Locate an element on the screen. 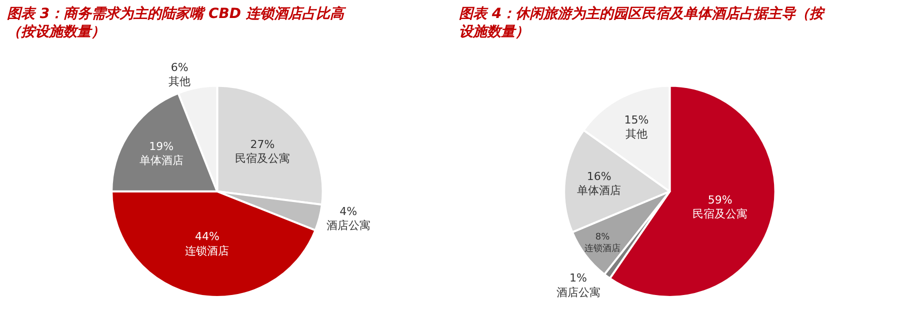  data-label: 15% is located at coordinates (636, 119).